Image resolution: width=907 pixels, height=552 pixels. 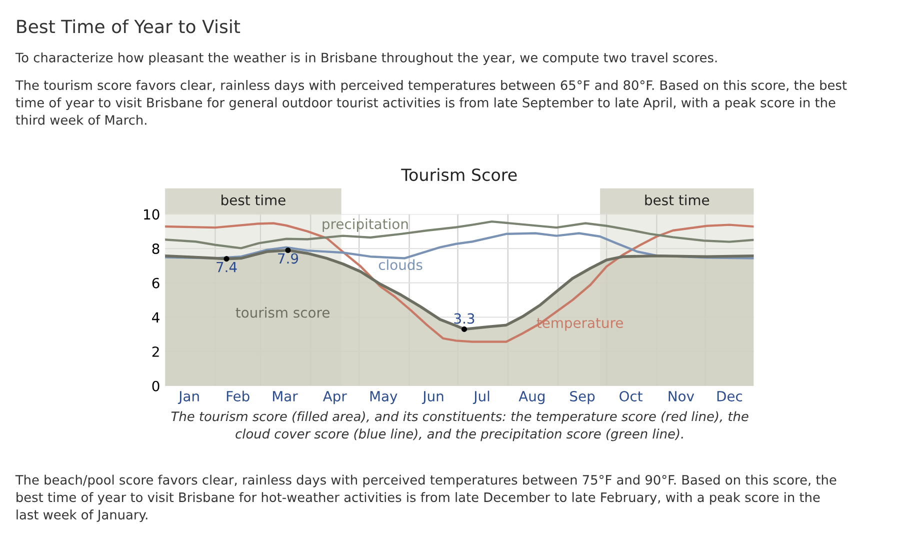 I want to click on data-label: 7.9, so click(x=288, y=258).